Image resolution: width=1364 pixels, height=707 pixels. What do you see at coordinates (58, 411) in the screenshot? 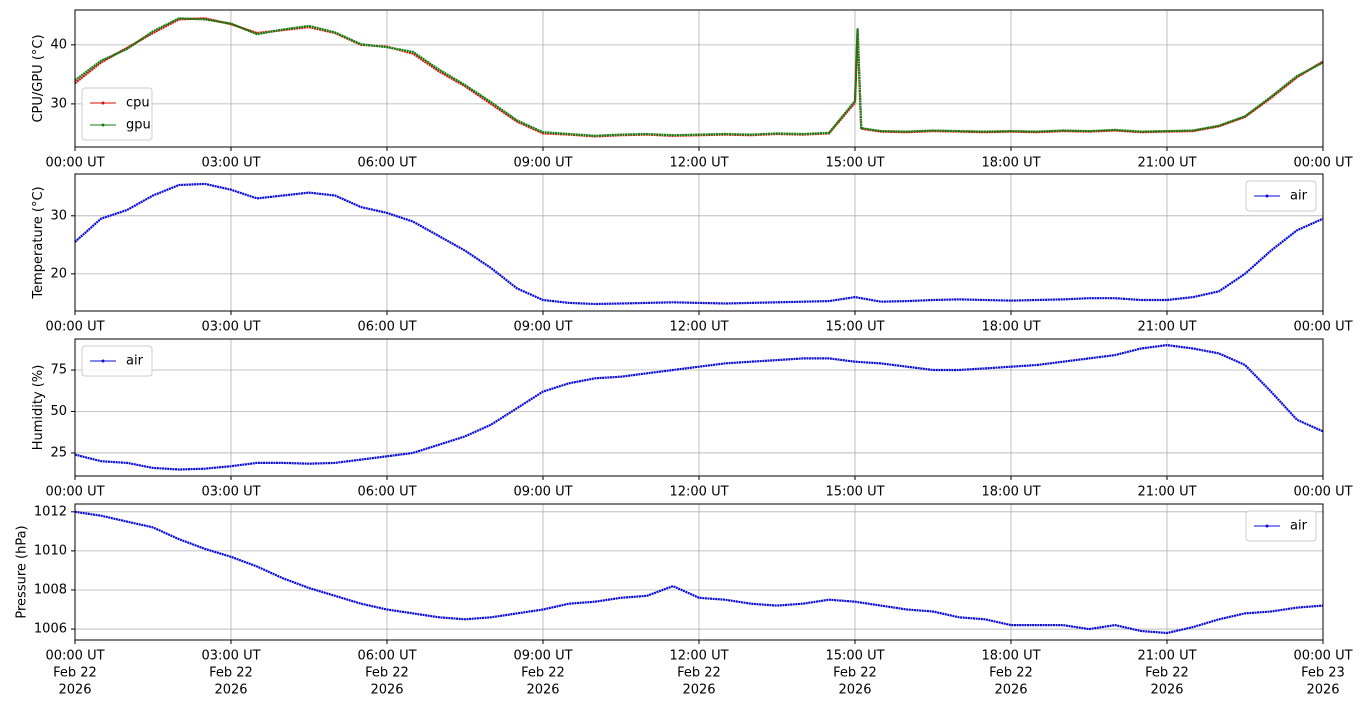
I see `y-tick-label: 50` at bounding box center [58, 411].